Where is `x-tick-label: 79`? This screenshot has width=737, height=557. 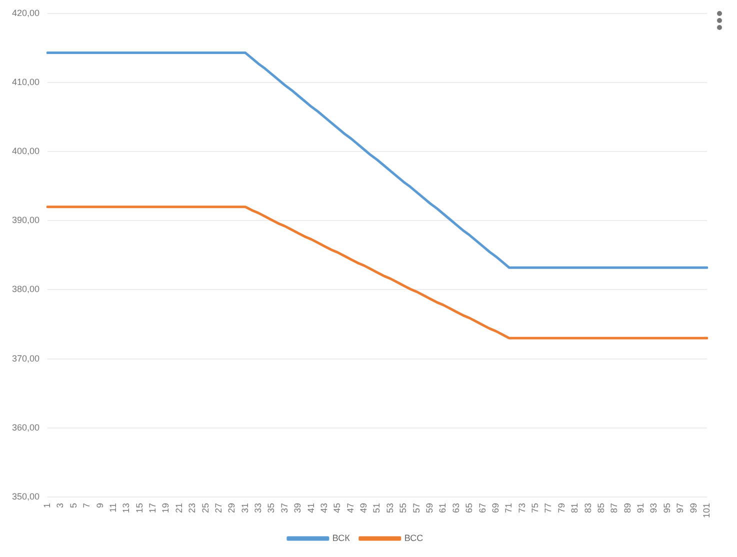 x-tick-label: 79 is located at coordinates (561, 507).